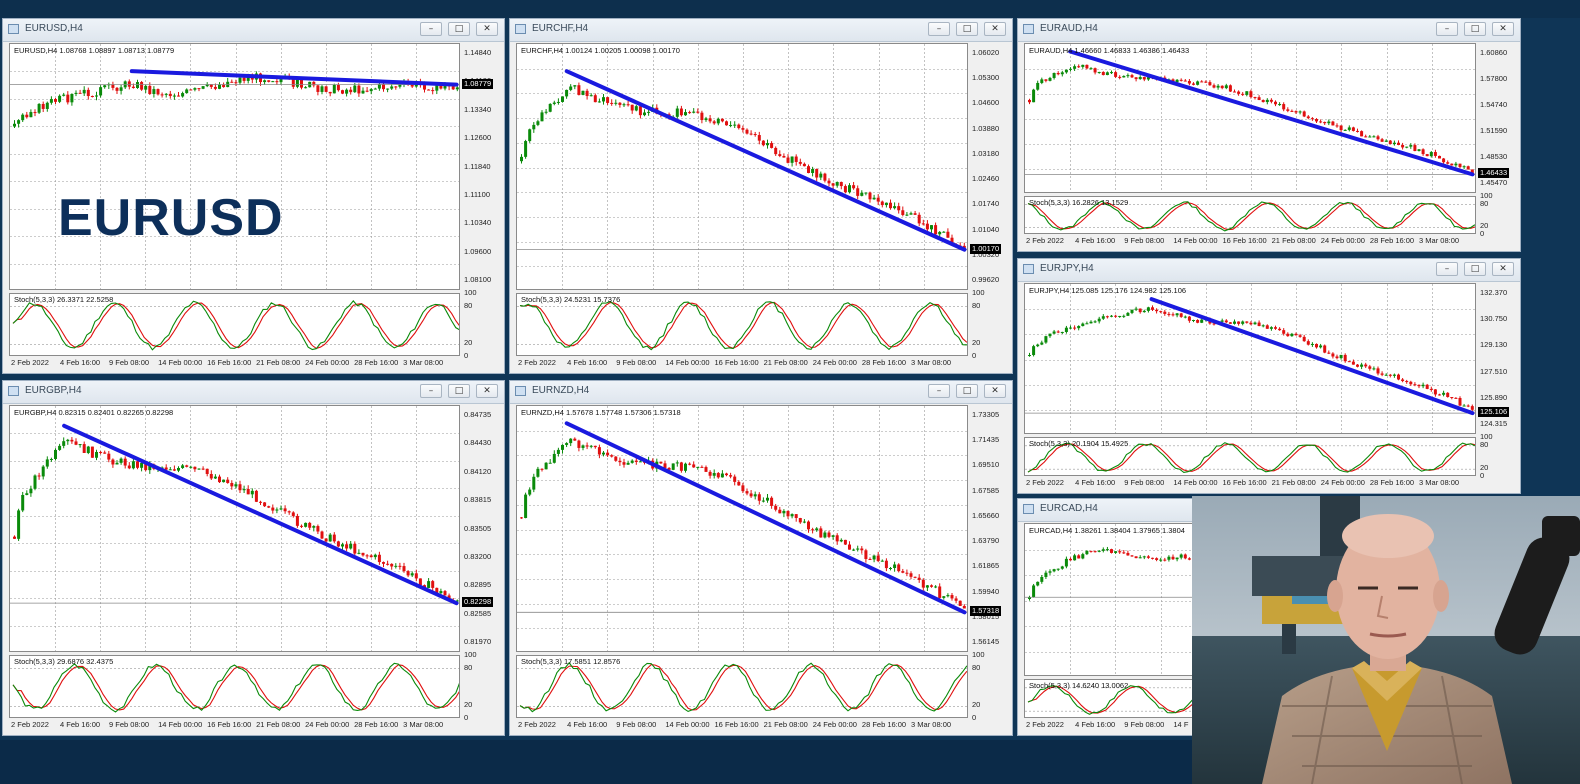 This screenshot has height=784, width=1580. What do you see at coordinates (1107, 530) in the screenshot?
I see `symbol-info-label: EURCAD,H4 1.38261 1.38404 1.37965 1.3804` at bounding box center [1107, 530].